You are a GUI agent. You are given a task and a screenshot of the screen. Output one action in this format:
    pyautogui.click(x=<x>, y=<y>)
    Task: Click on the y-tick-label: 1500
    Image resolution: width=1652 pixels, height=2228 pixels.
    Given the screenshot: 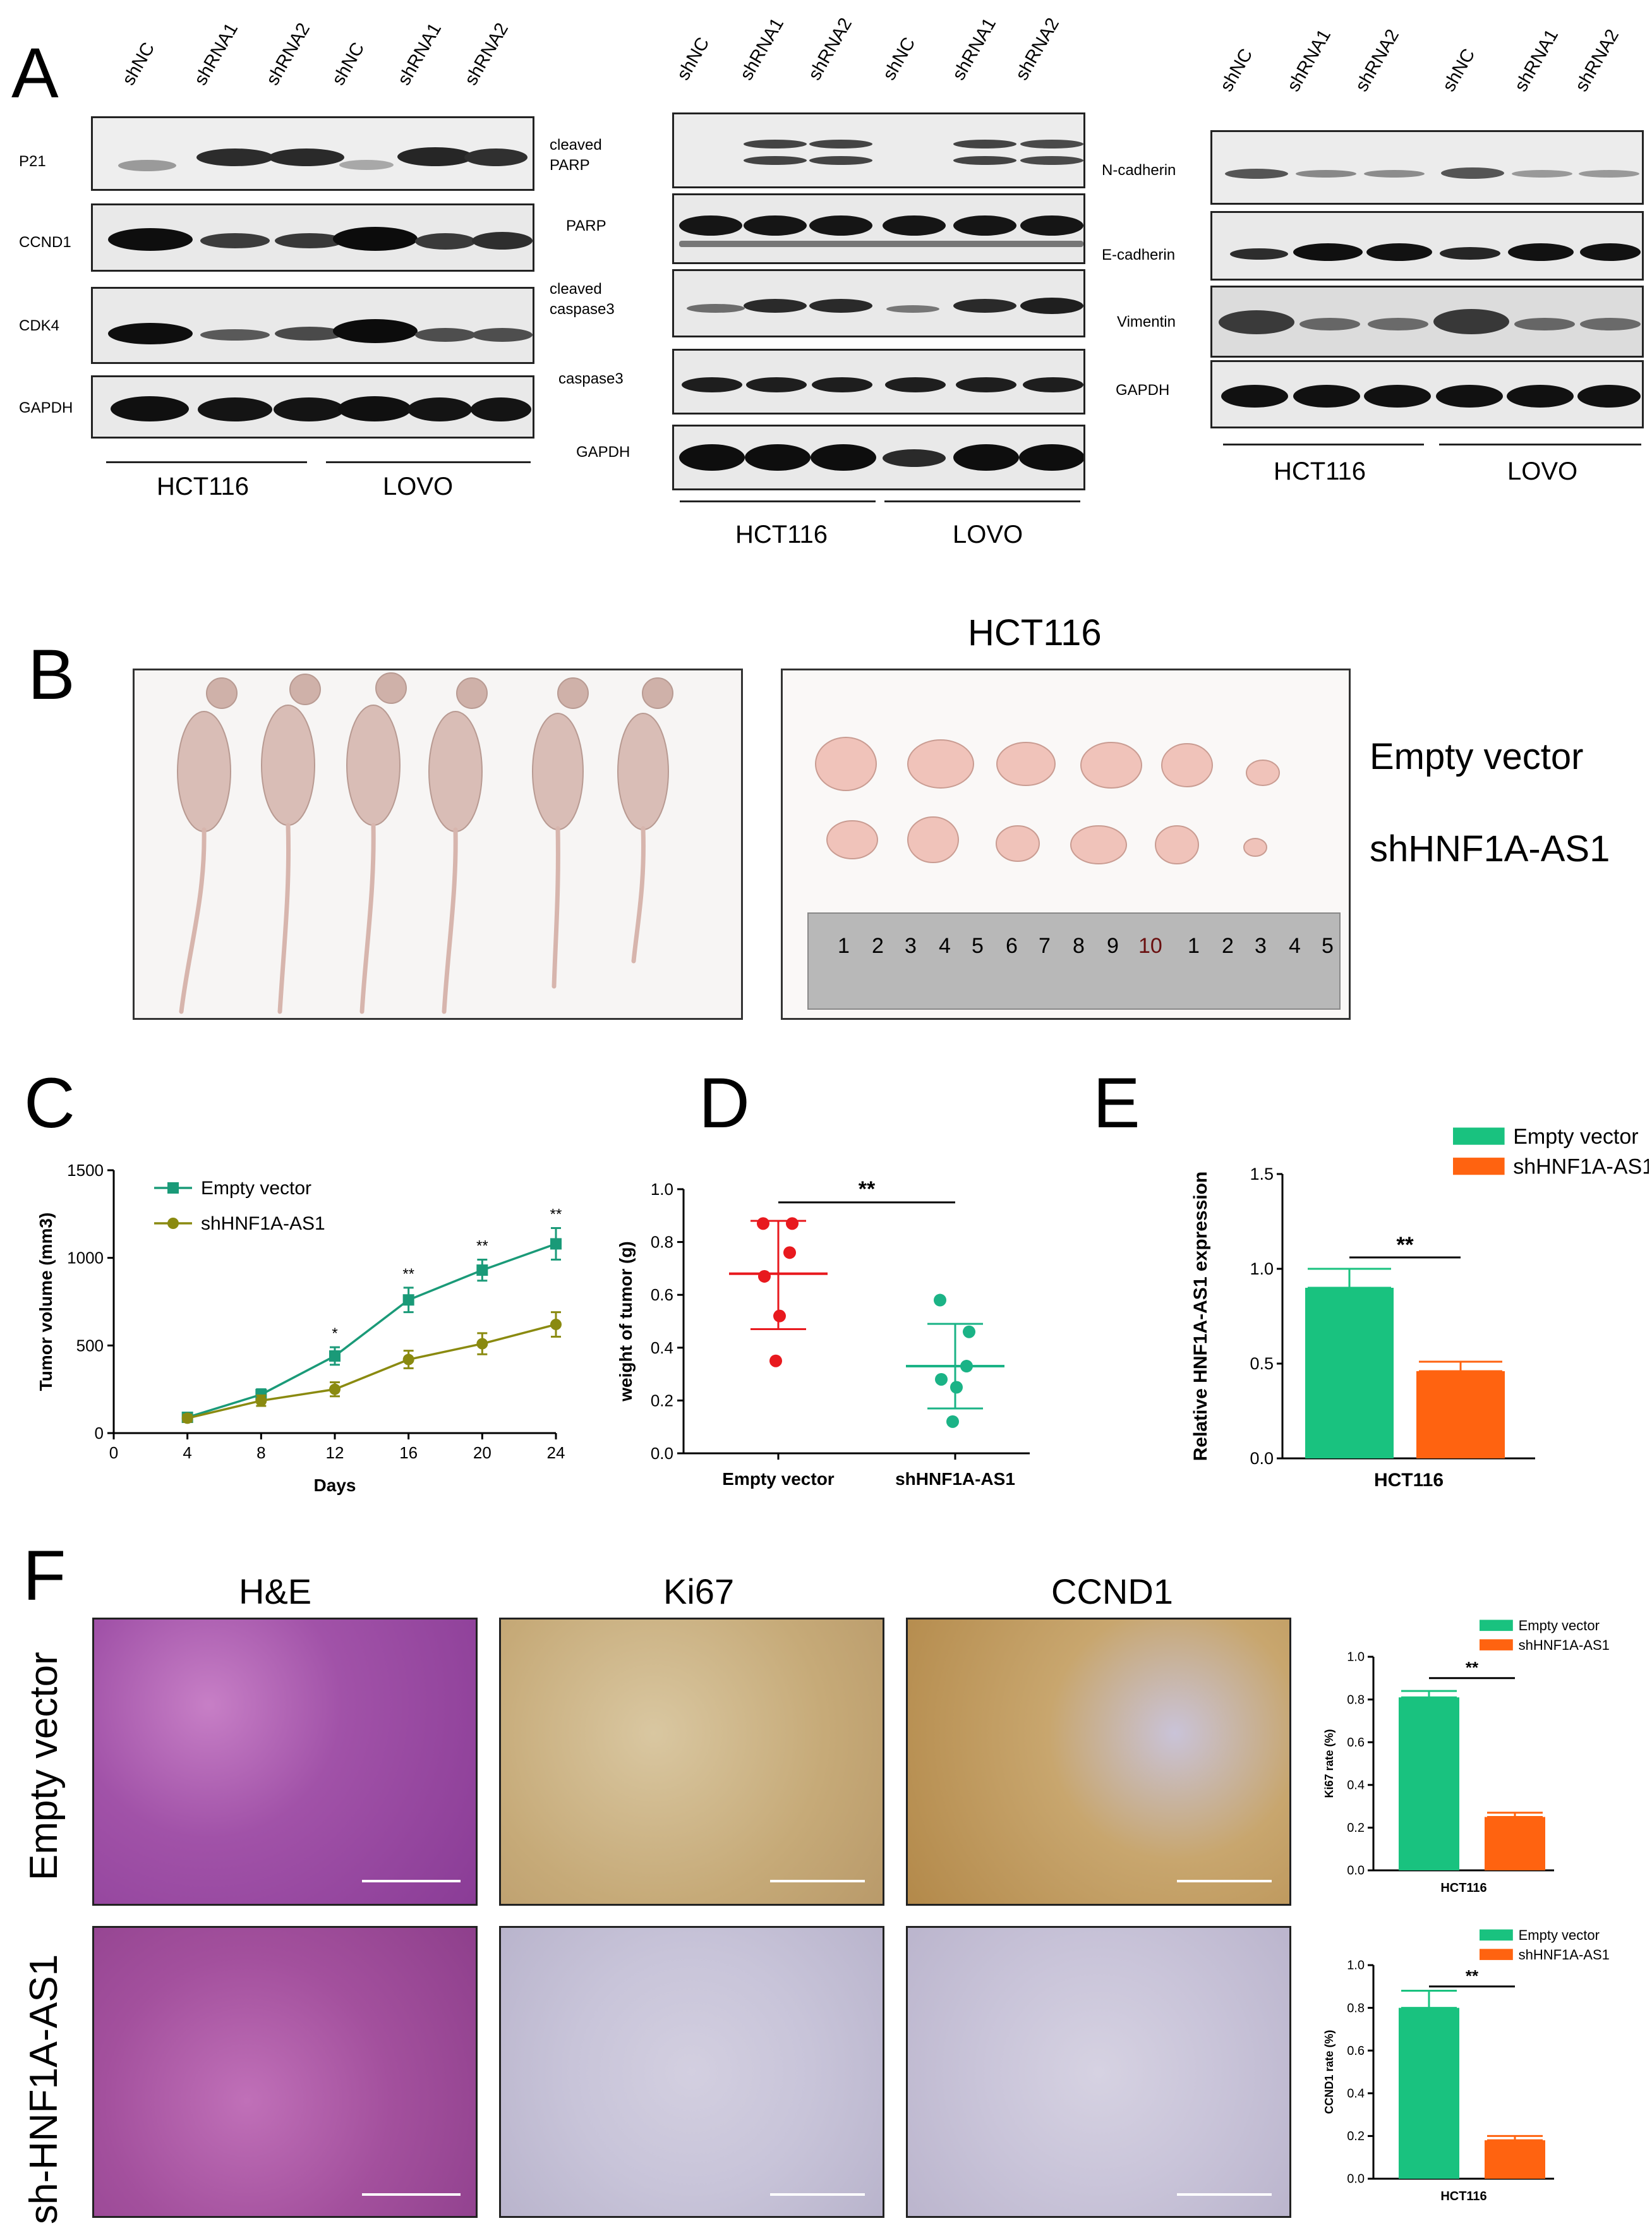 What is the action you would take?
    pyautogui.click(x=85, y=1170)
    